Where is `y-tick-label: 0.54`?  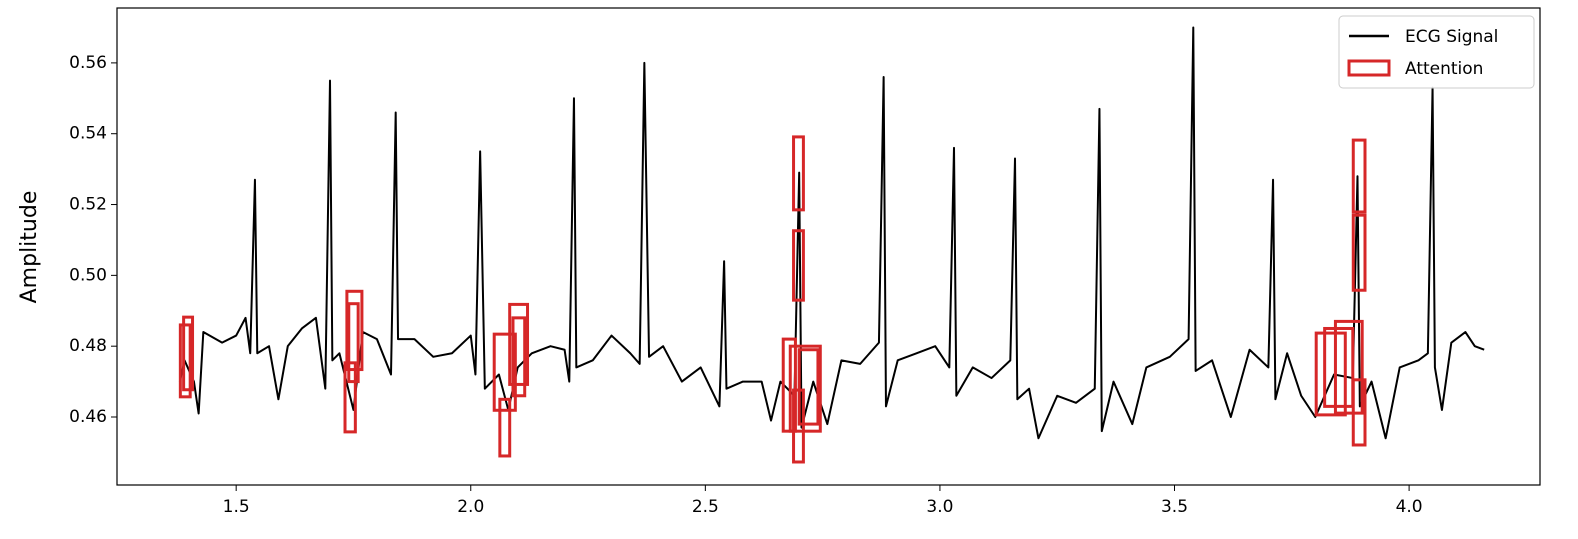
y-tick-label: 0.54 is located at coordinates (88, 134).